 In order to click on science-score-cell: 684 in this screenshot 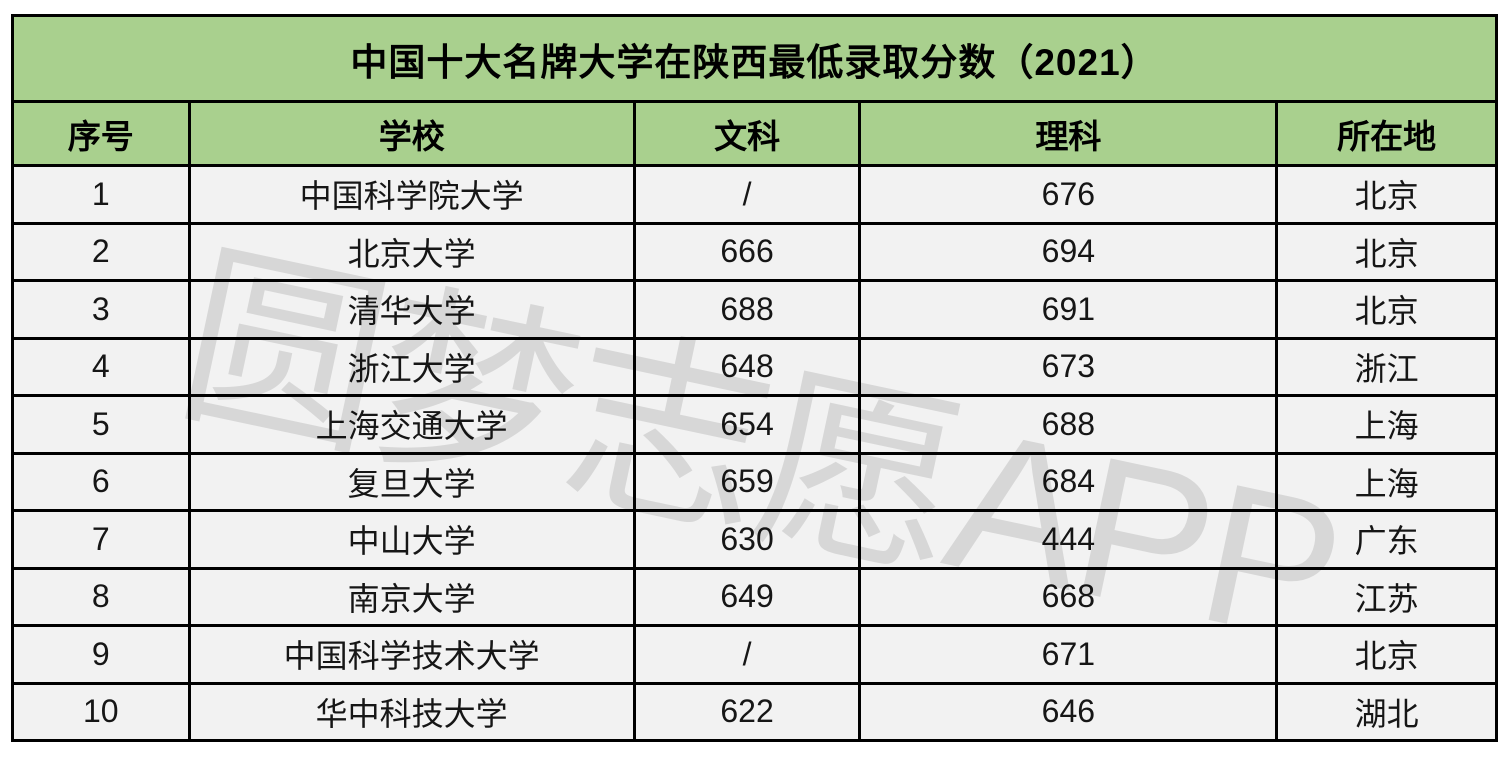, I will do `click(1068, 481)`.